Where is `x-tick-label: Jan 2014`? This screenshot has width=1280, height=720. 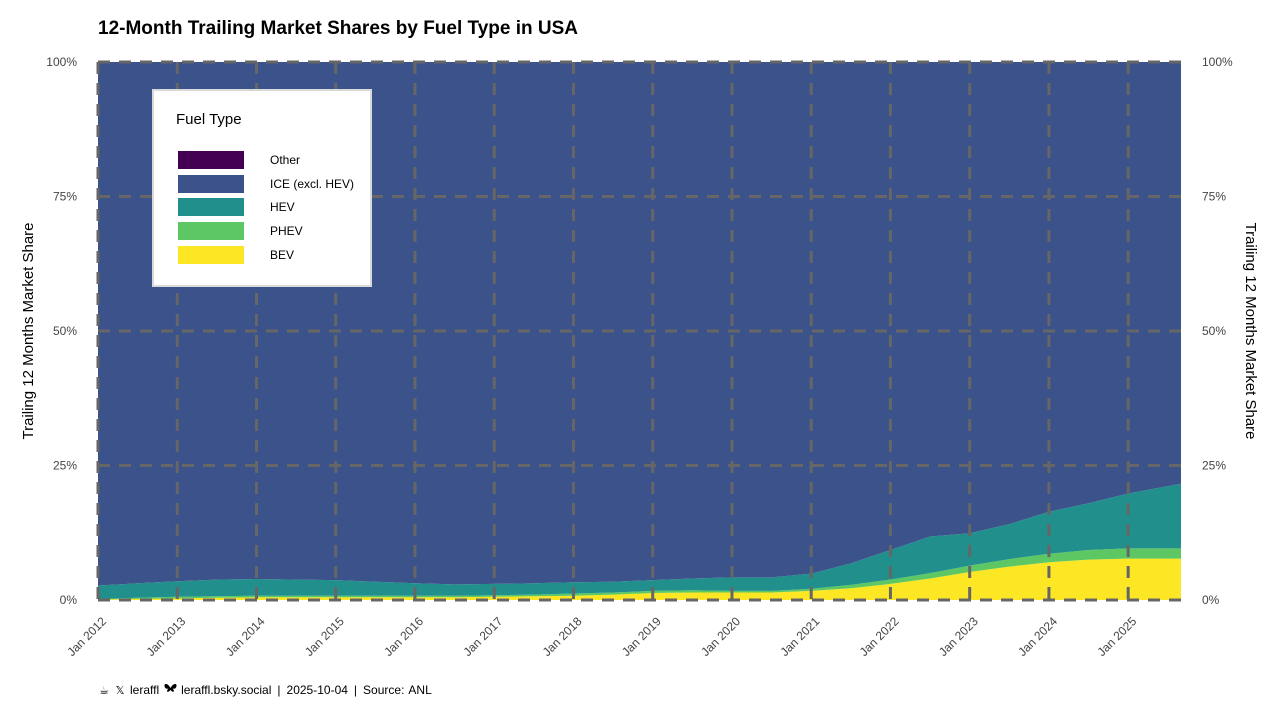 x-tick-label: Jan 2014 is located at coordinates (245, 636).